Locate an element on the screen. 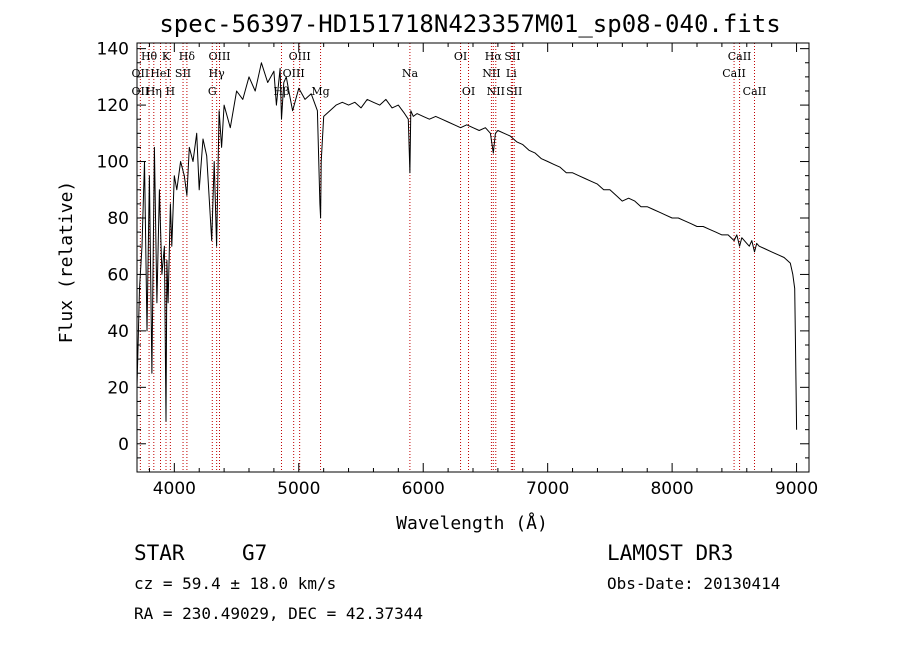  line-label-6: OII is located at coordinates (141, 91).